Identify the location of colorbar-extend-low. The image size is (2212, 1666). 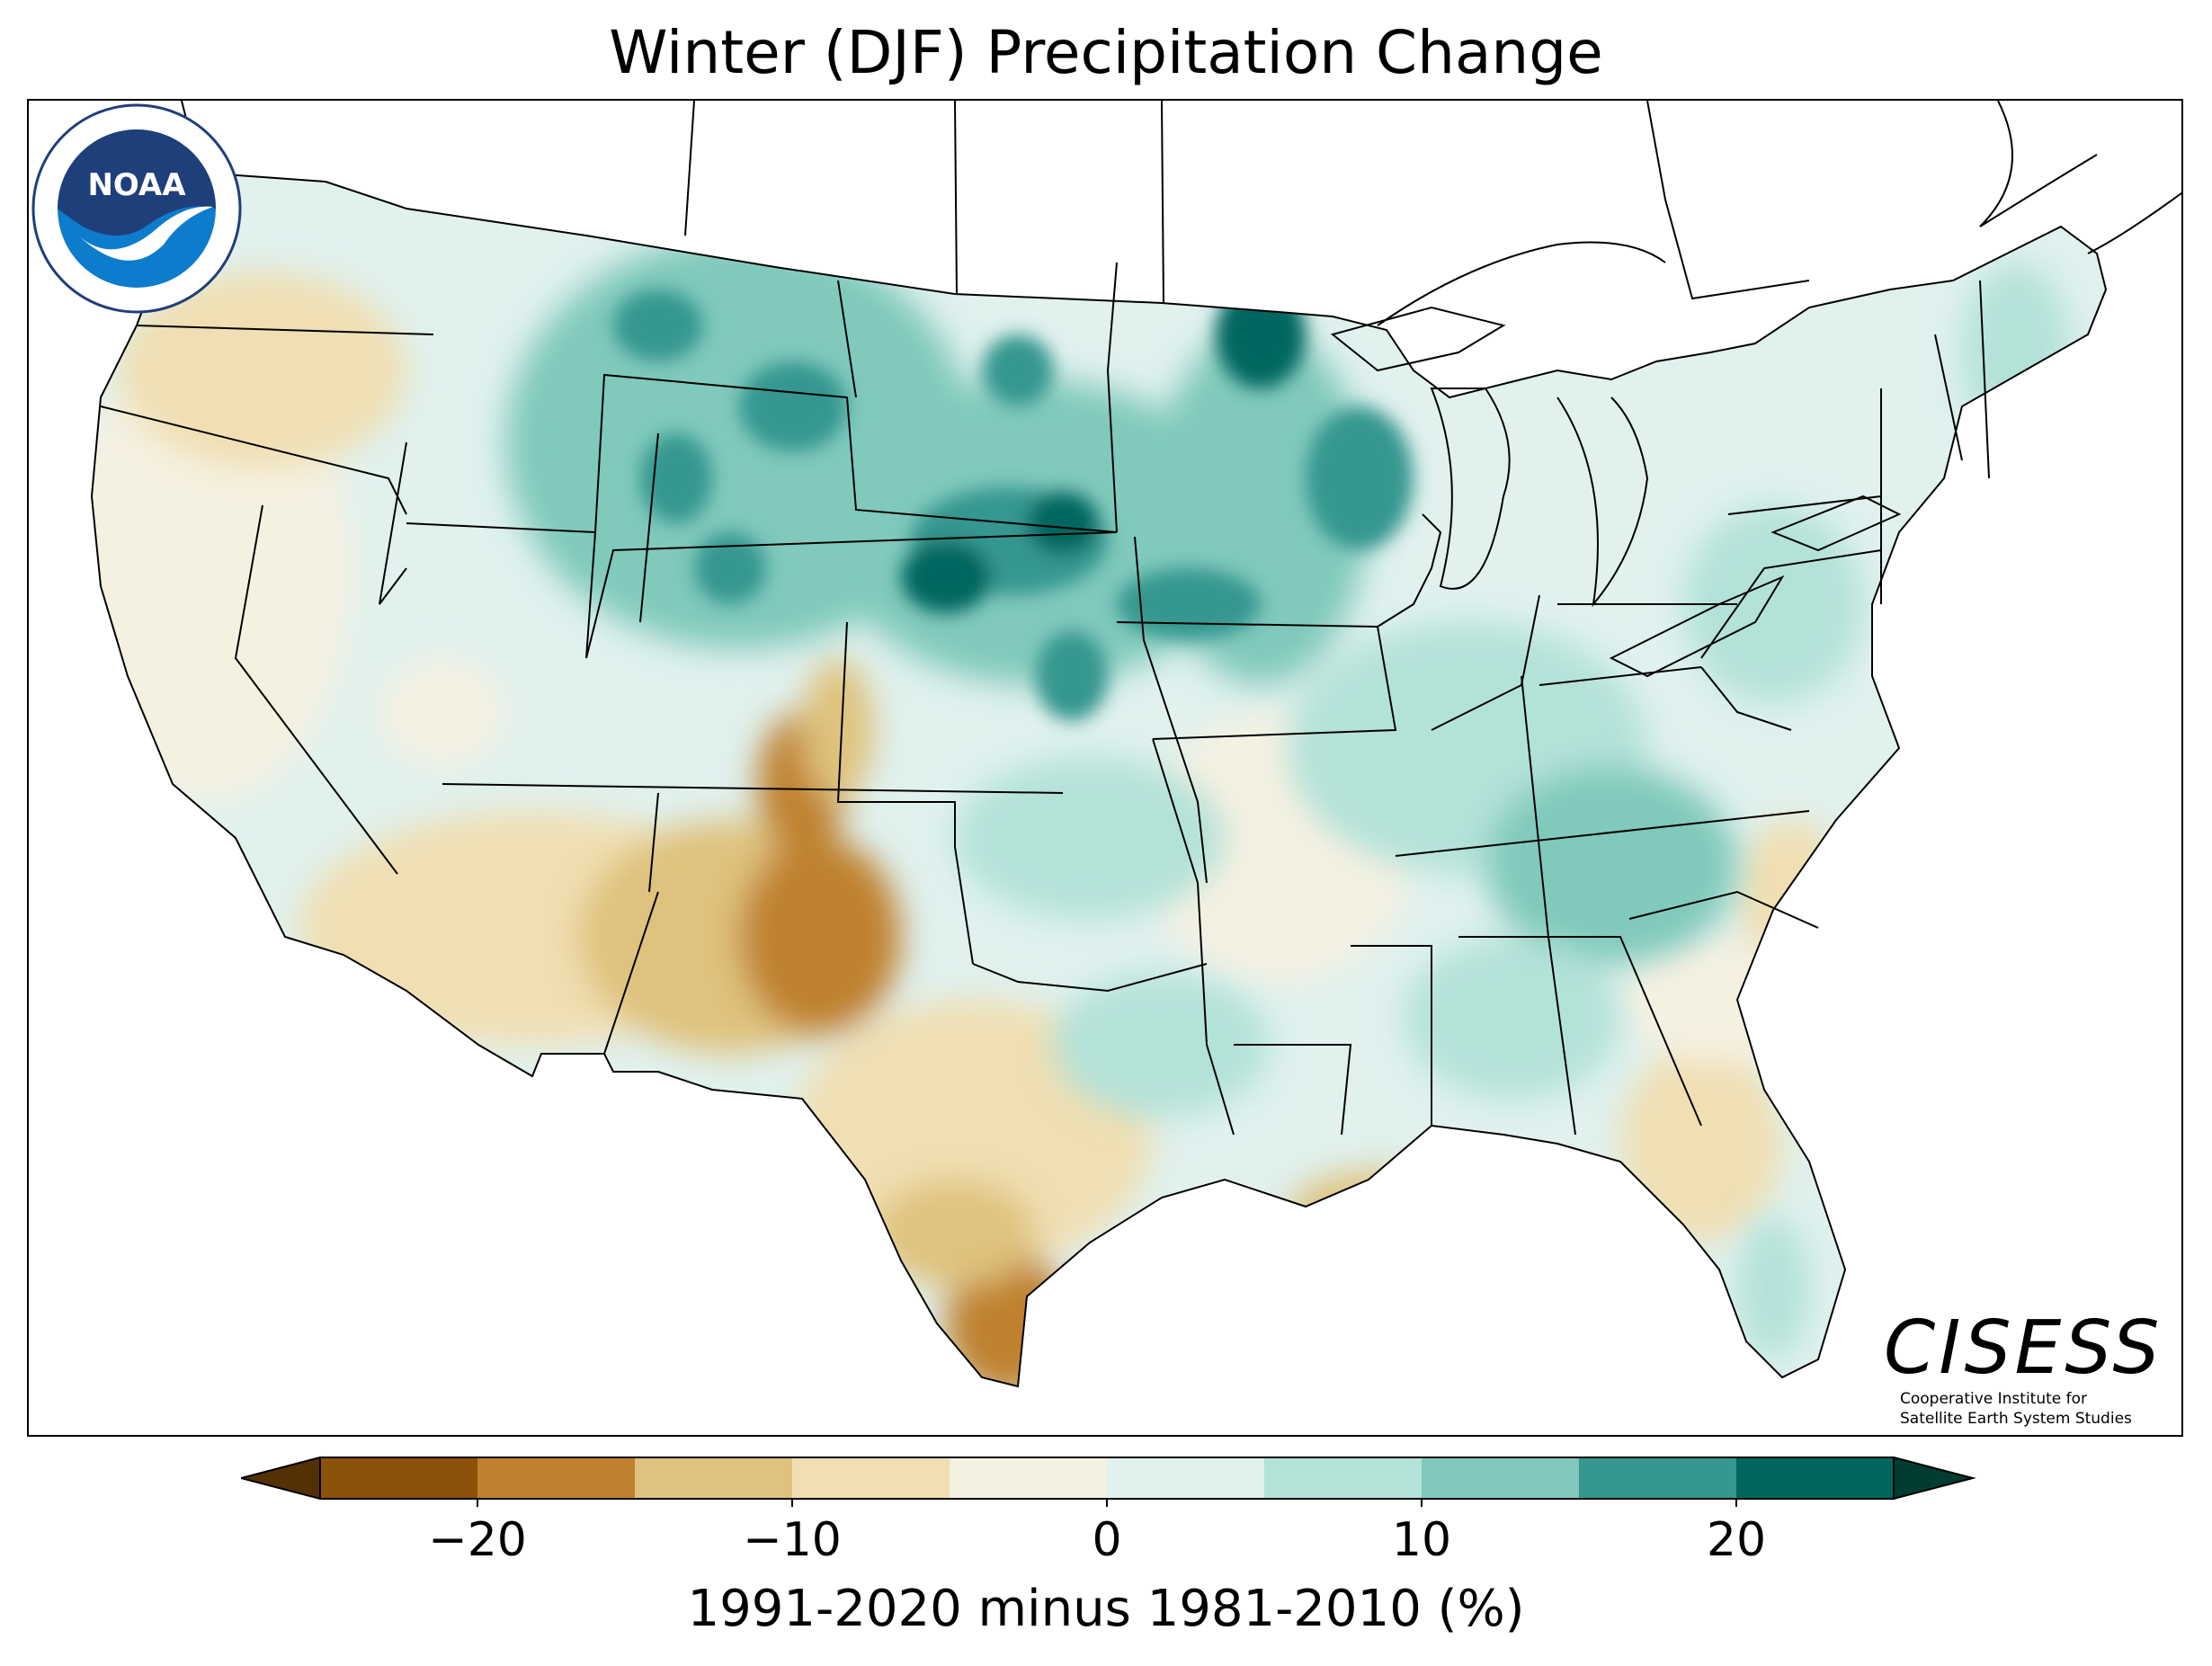
(281, 1478).